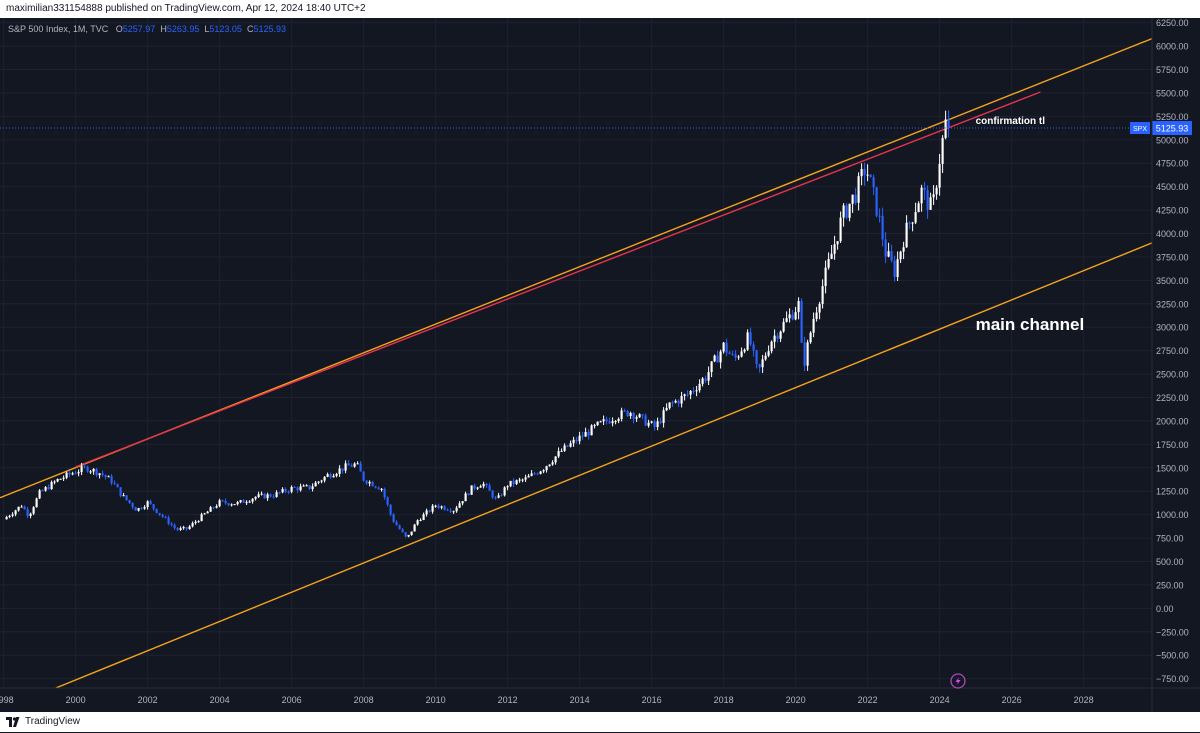 This screenshot has width=1200, height=733. Describe the element at coordinates (1140, 129) in the screenshot. I see `price-tag-symbol: SPX` at that location.